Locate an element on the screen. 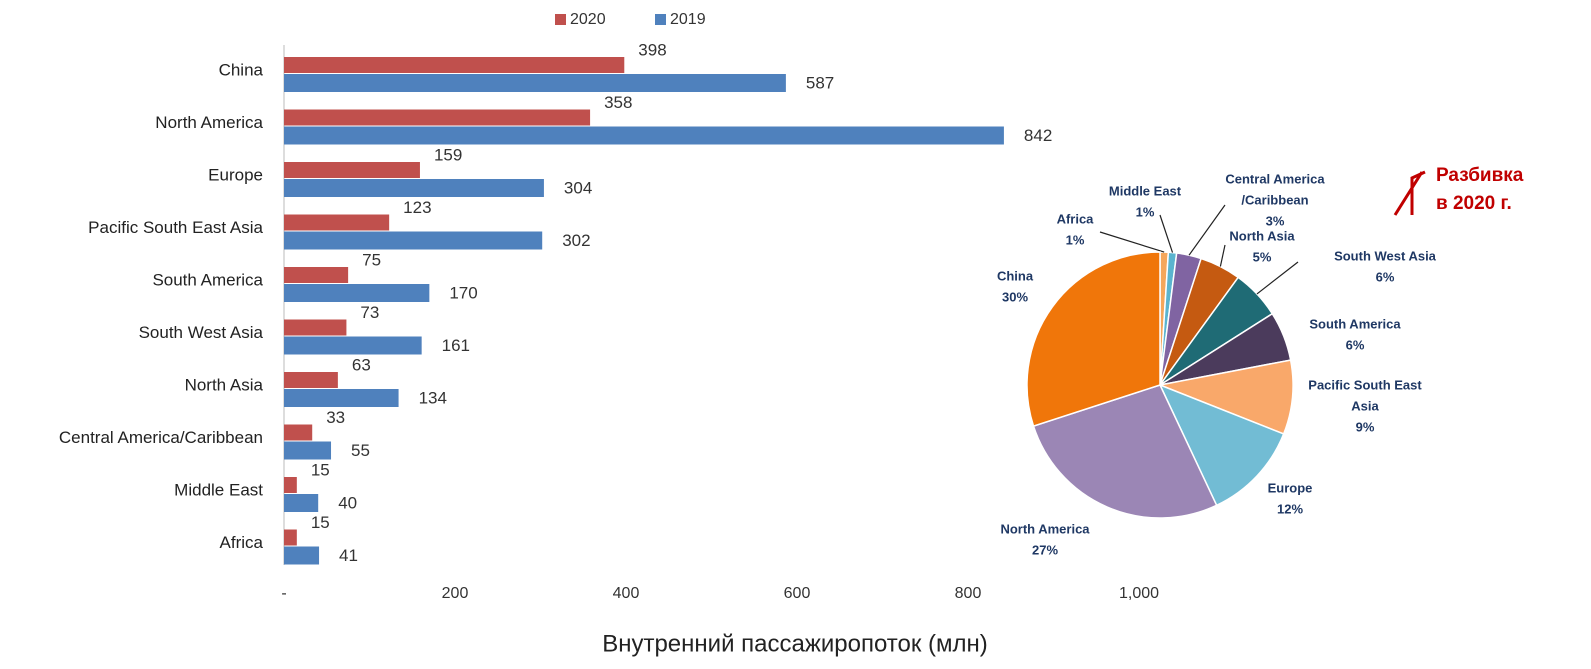 The image size is (1591, 669). data-label: 55 is located at coordinates (360, 450).